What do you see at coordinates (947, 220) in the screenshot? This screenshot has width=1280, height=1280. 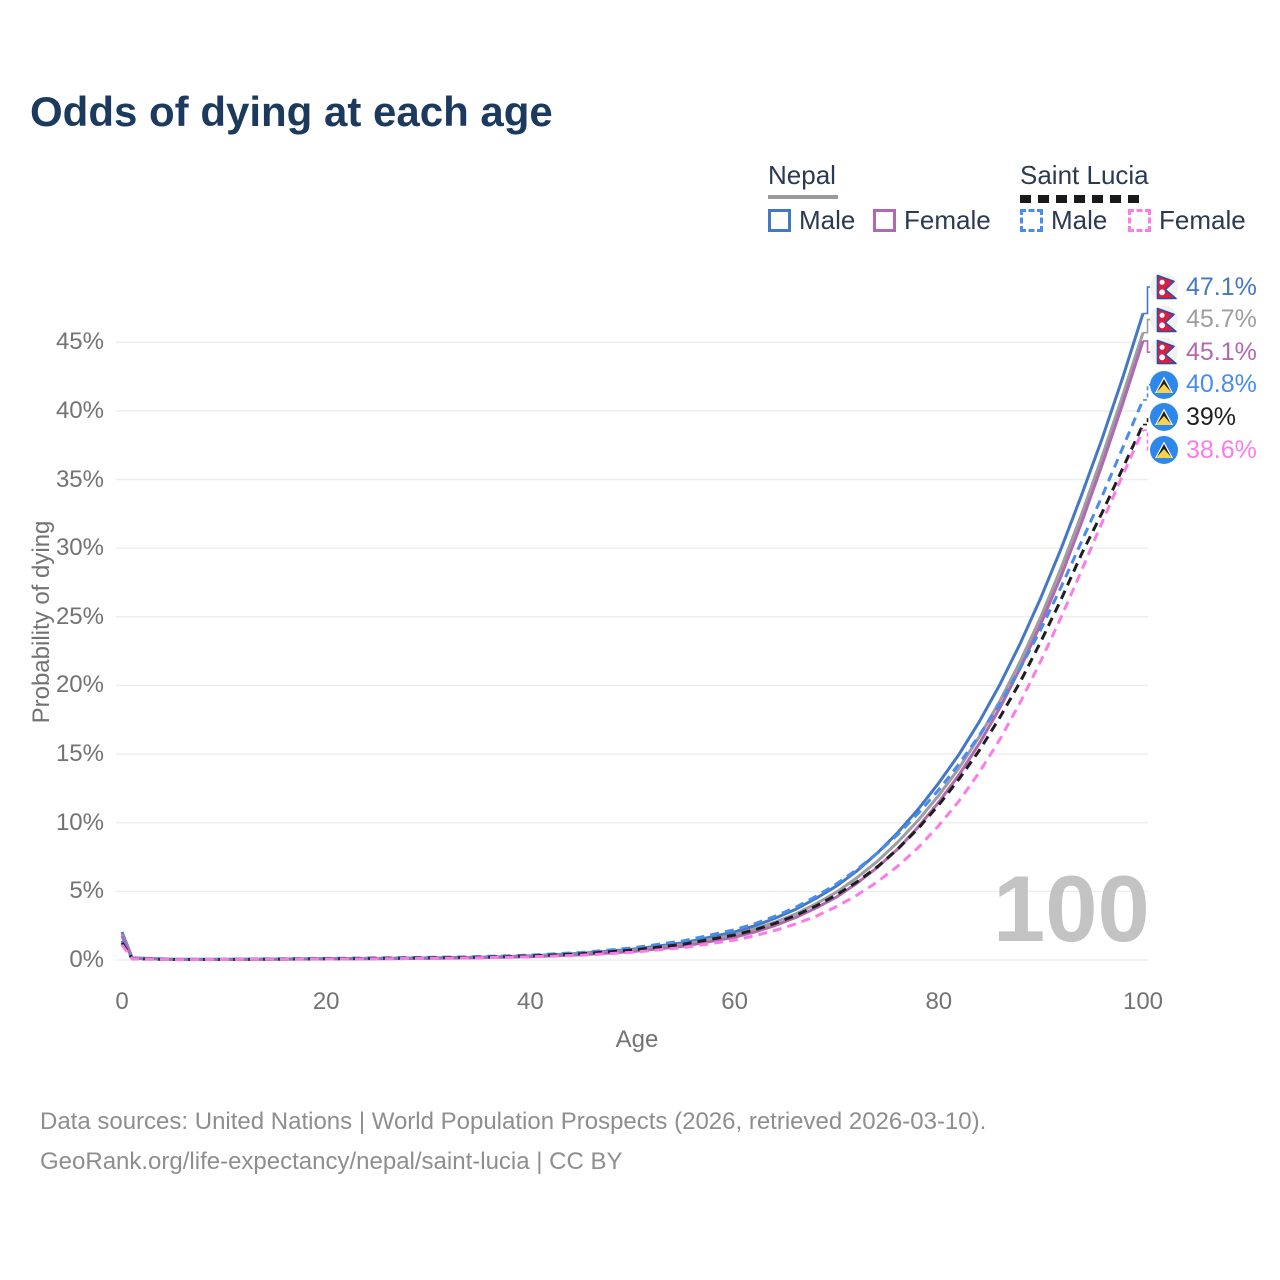 I see `legend-label-nepal-female: Female` at bounding box center [947, 220].